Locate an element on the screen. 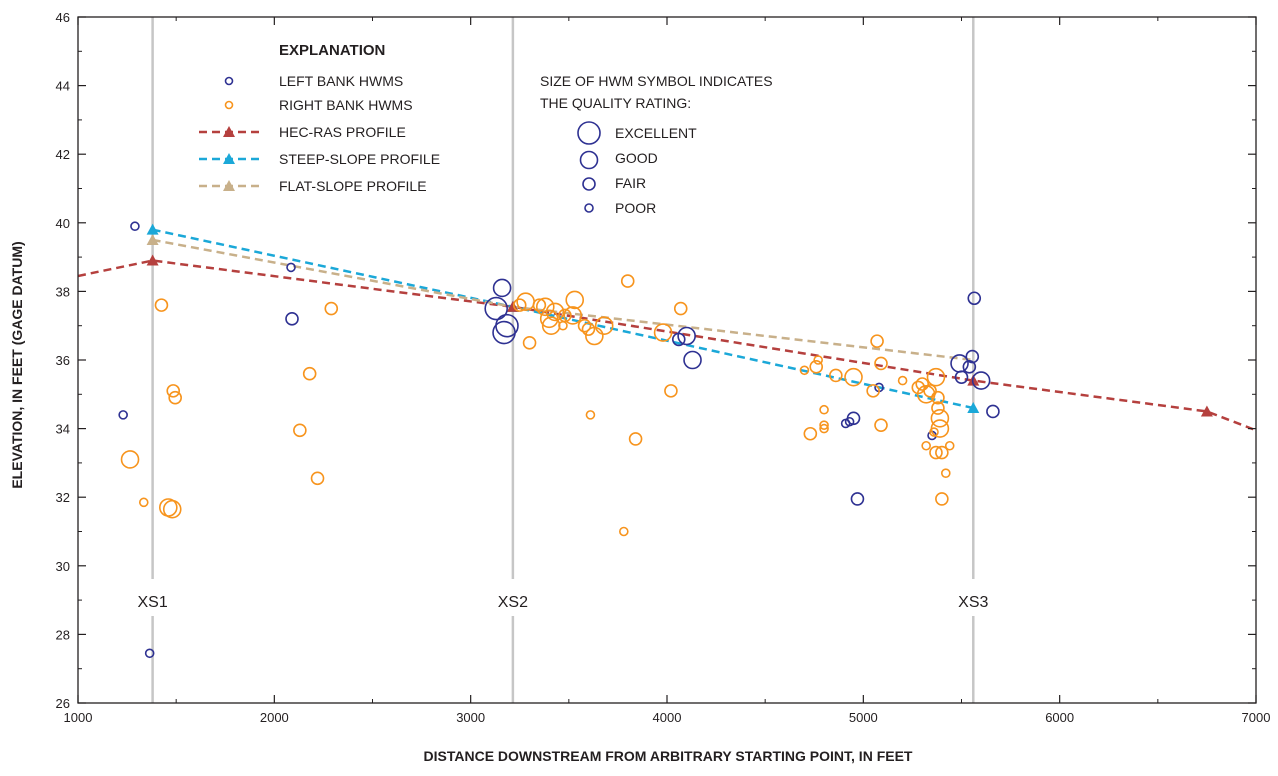 The image size is (1278, 776). x-tick-label: 1000 is located at coordinates (78, 717).